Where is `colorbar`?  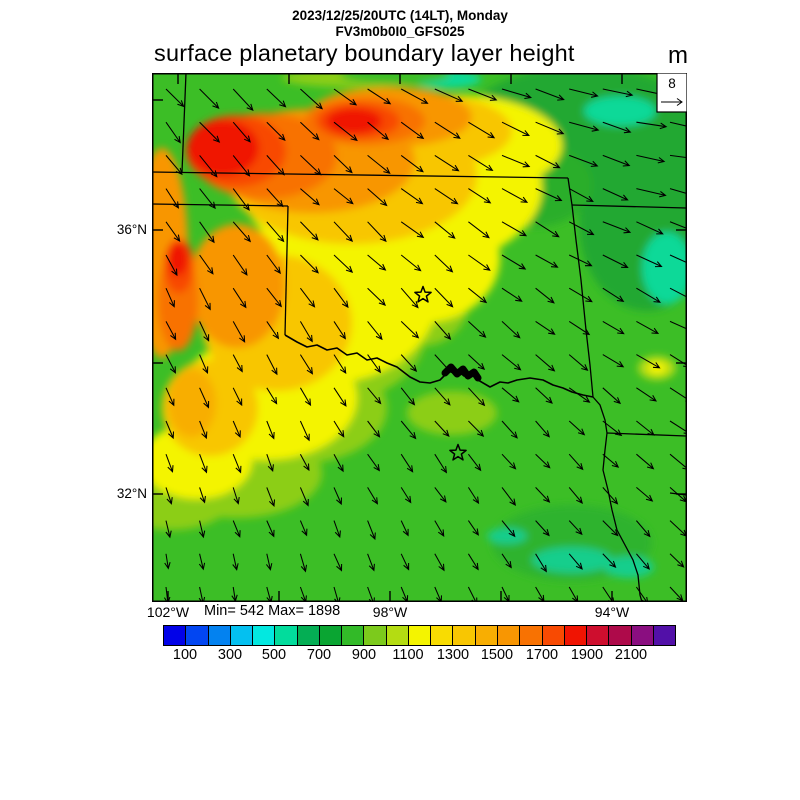
colorbar is located at coordinates (419, 635).